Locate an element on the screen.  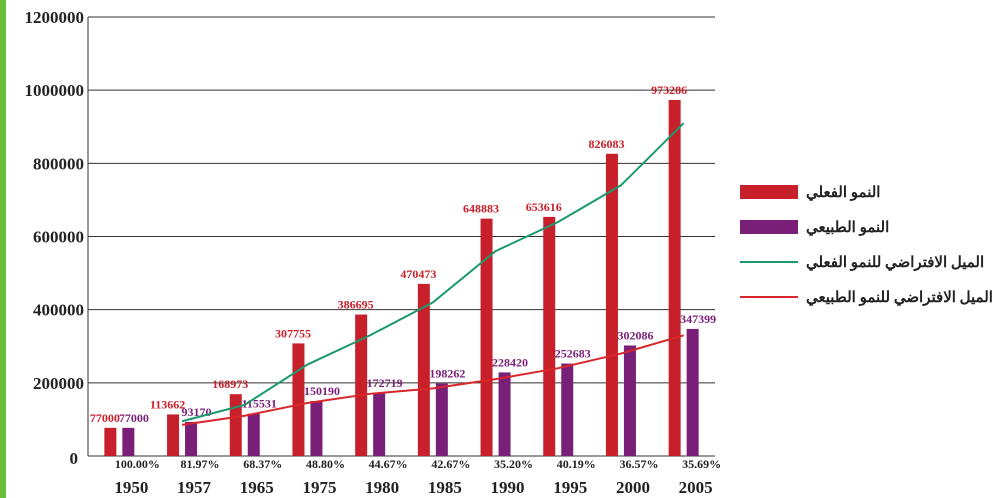
value-label: 653616 is located at coordinates (544, 207).